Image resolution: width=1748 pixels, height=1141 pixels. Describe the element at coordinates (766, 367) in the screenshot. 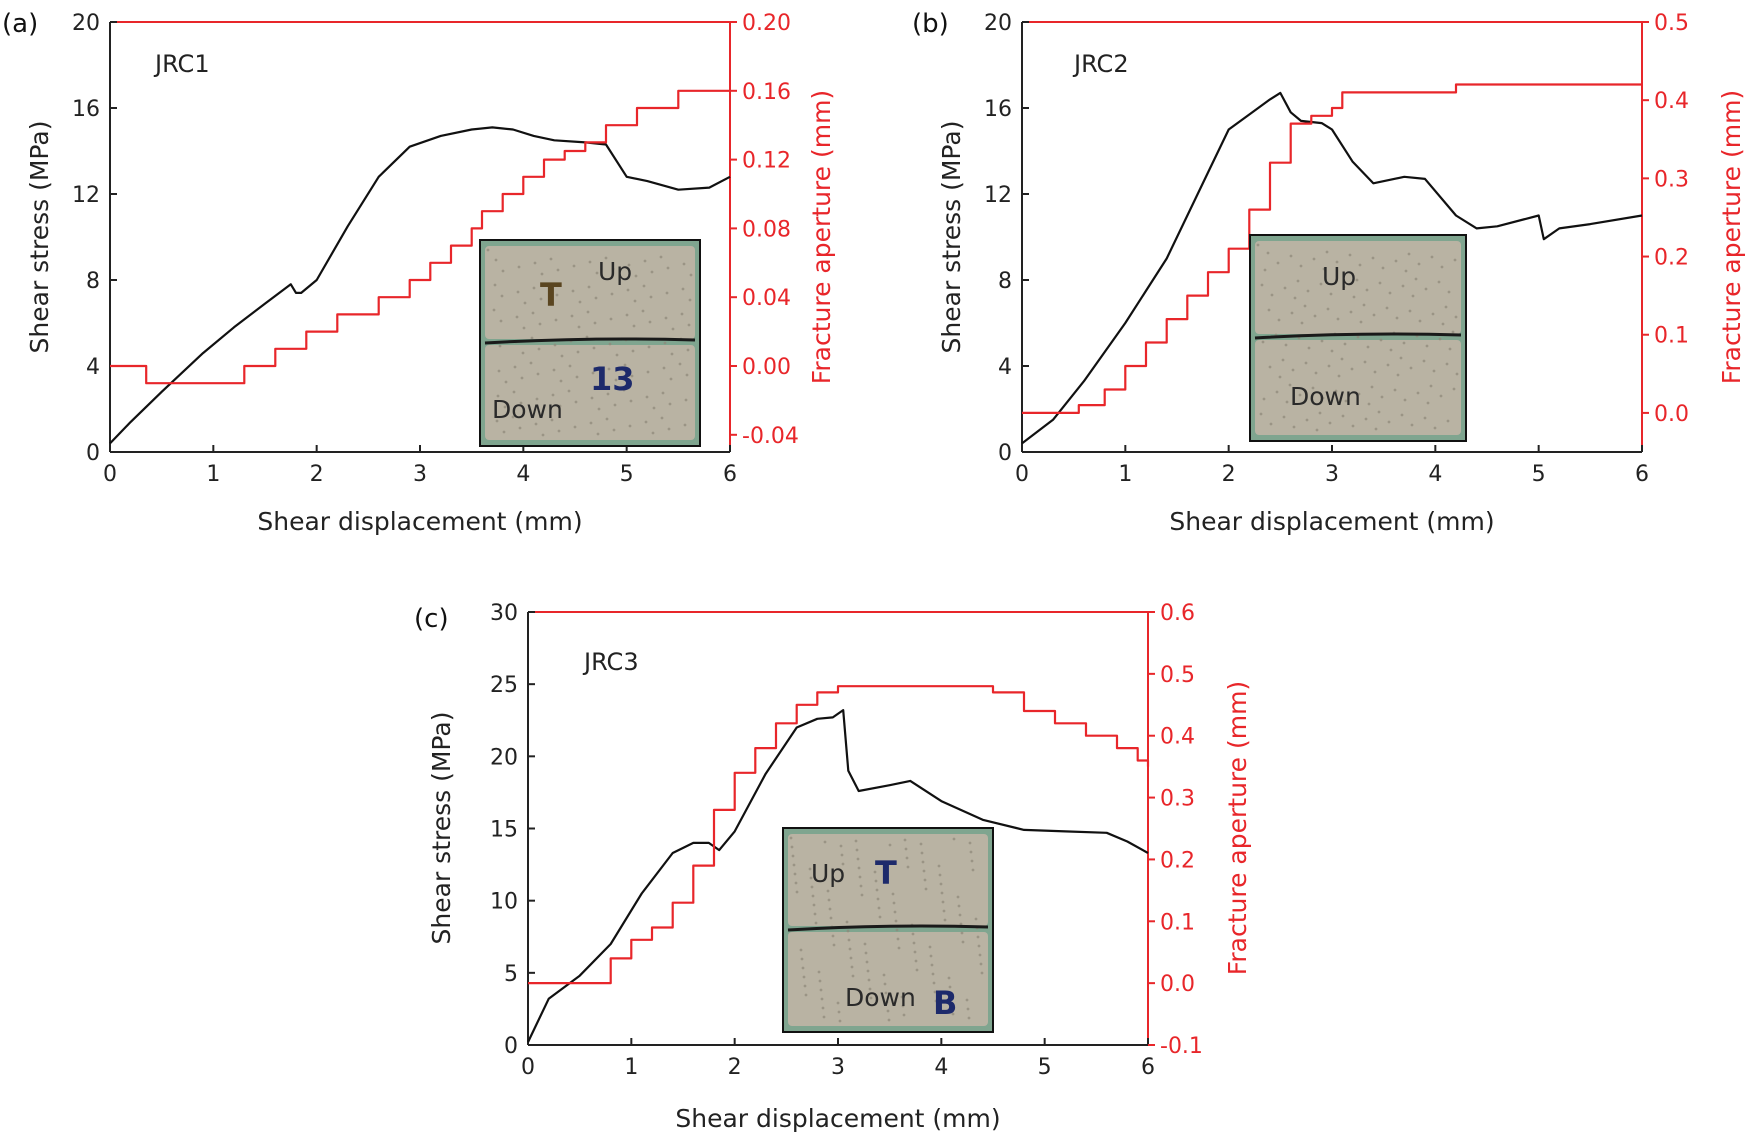

I see `y2-tick-label: 0.00` at that location.